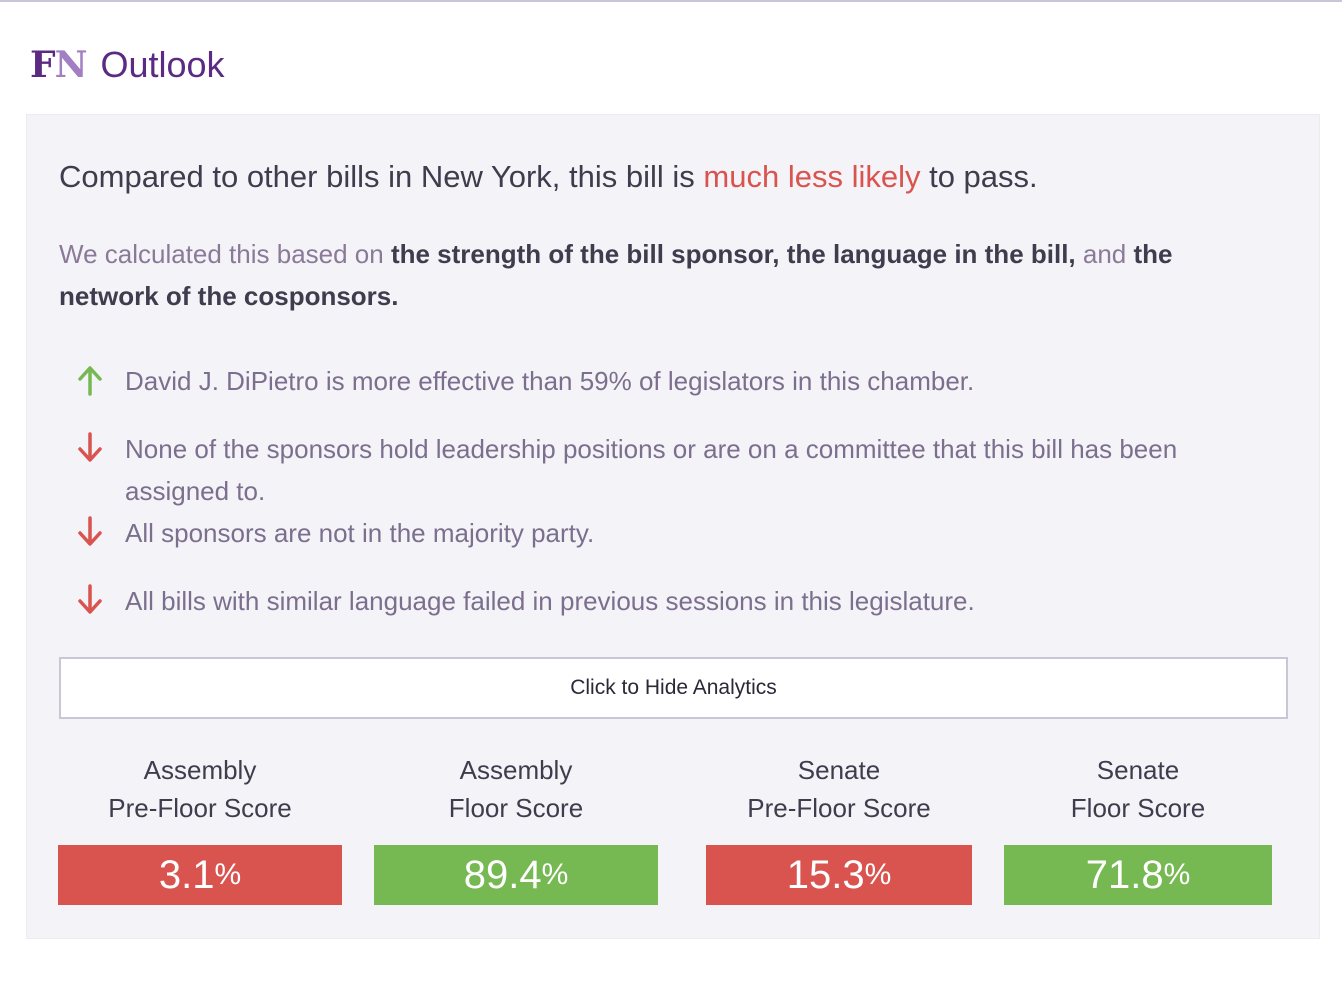 This screenshot has width=1342, height=982. Describe the element at coordinates (1138, 789) in the screenshot. I see `score-label: Senate Floor Score` at that location.